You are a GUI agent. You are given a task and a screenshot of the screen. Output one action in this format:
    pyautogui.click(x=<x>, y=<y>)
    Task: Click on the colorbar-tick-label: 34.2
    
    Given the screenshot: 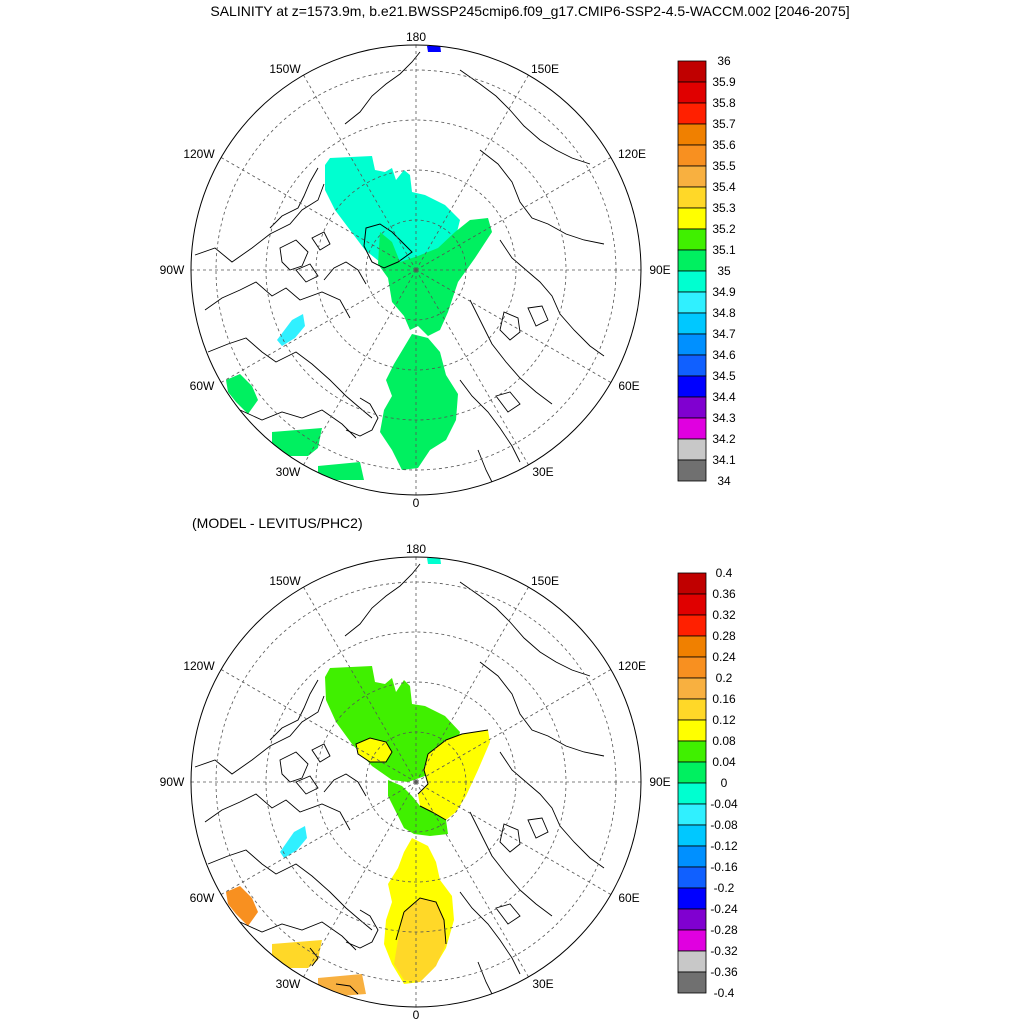 What is the action you would take?
    pyautogui.click(x=724, y=439)
    